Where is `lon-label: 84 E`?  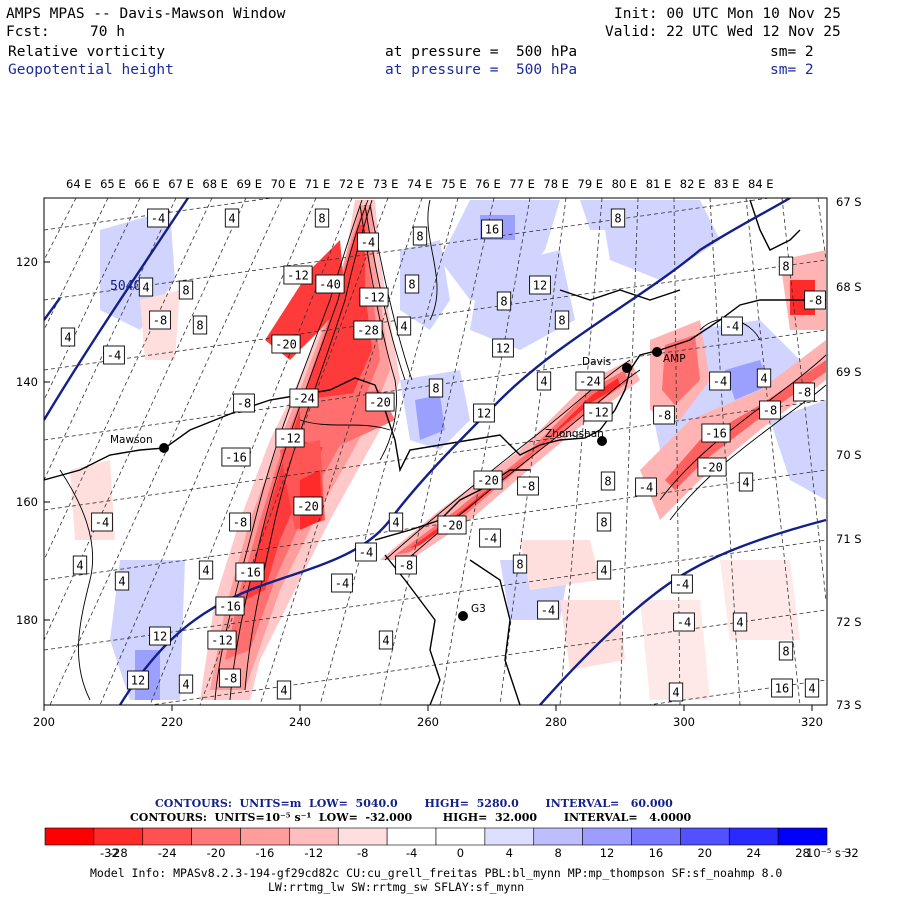
lon-label: 84 E is located at coordinates (761, 184).